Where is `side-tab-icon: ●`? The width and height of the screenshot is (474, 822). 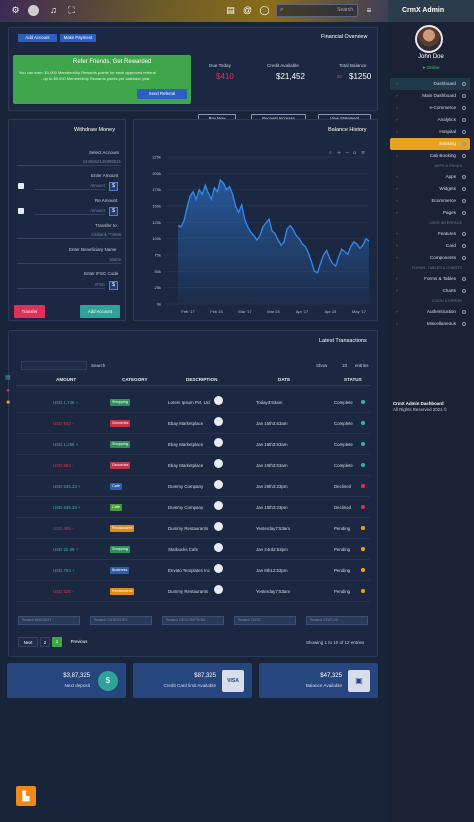 side-tab-icon: ● is located at coordinates (8, 391).